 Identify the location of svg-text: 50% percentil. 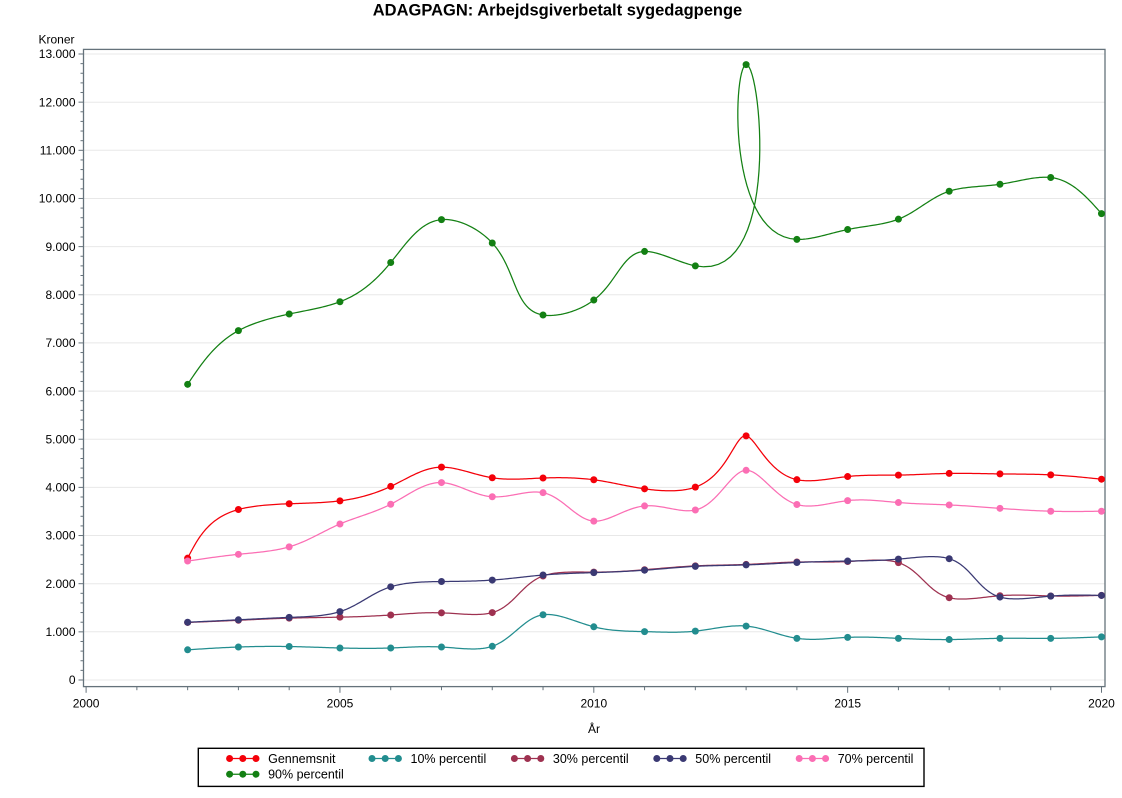
(733, 759).